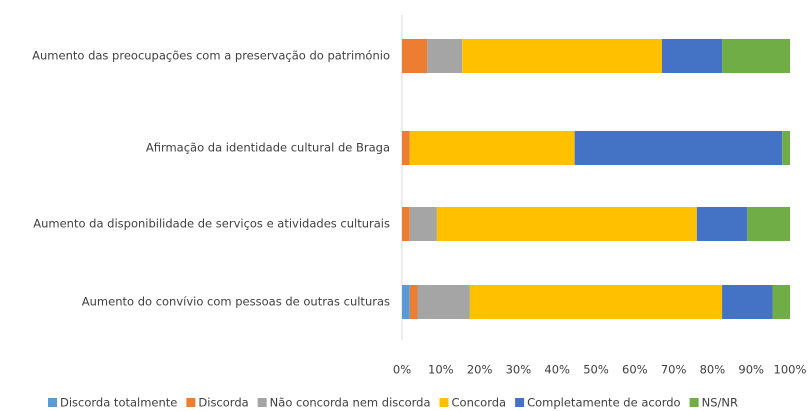 The image size is (809, 411). I want to click on x-tick-label: 100%, so click(790, 370).